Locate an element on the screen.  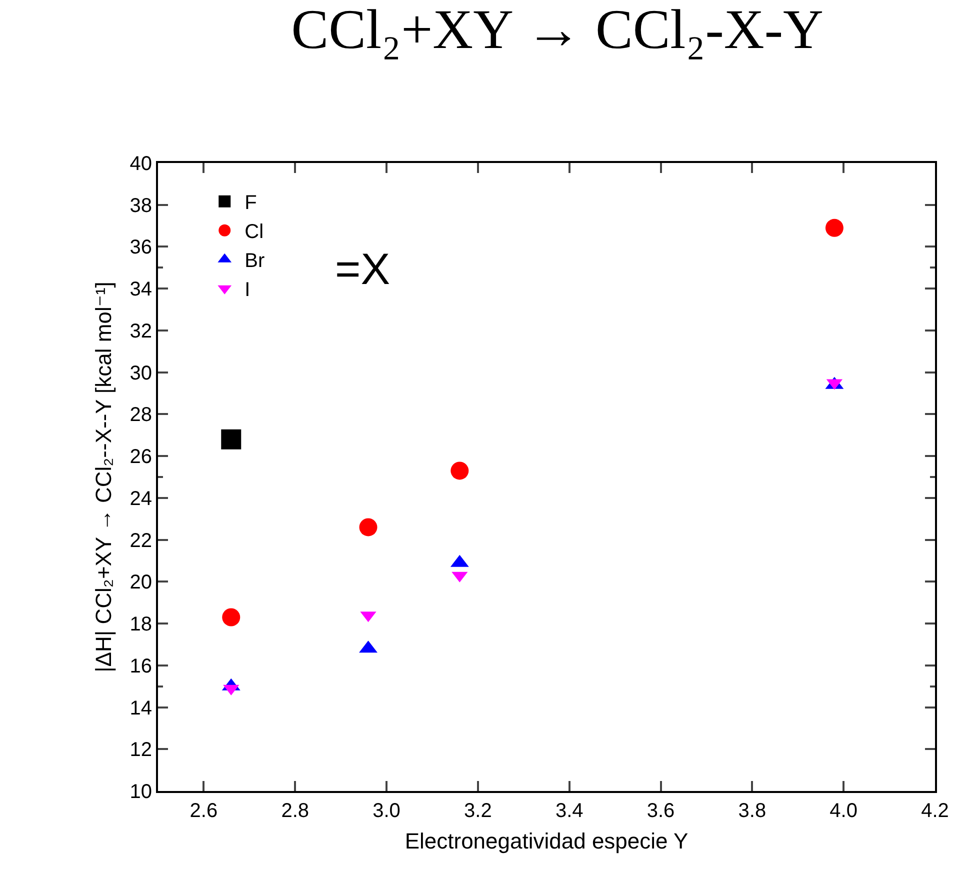
y-tick-label: 32 is located at coordinates (141, 331).